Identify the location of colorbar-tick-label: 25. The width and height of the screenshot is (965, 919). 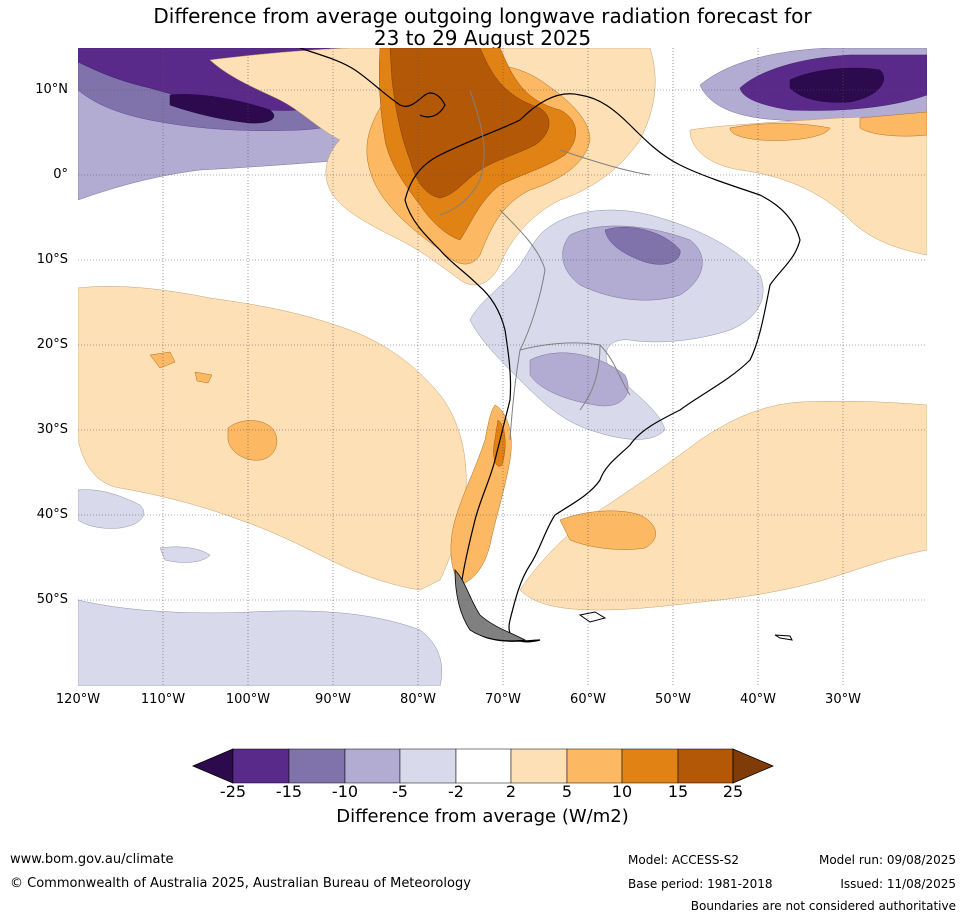
(733, 791).